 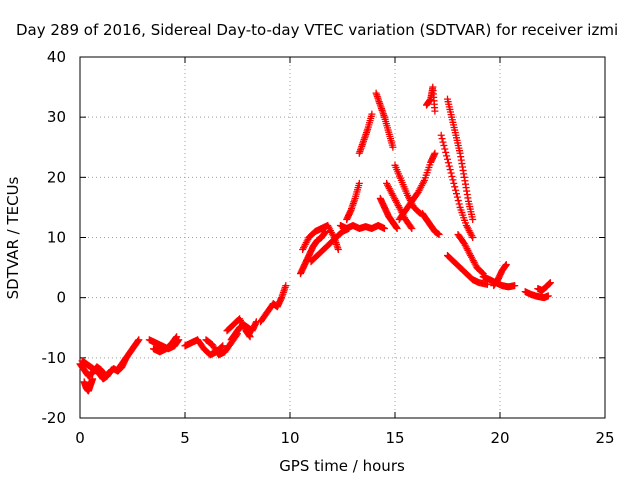 I want to click on series-arc27, so click(x=467, y=270).